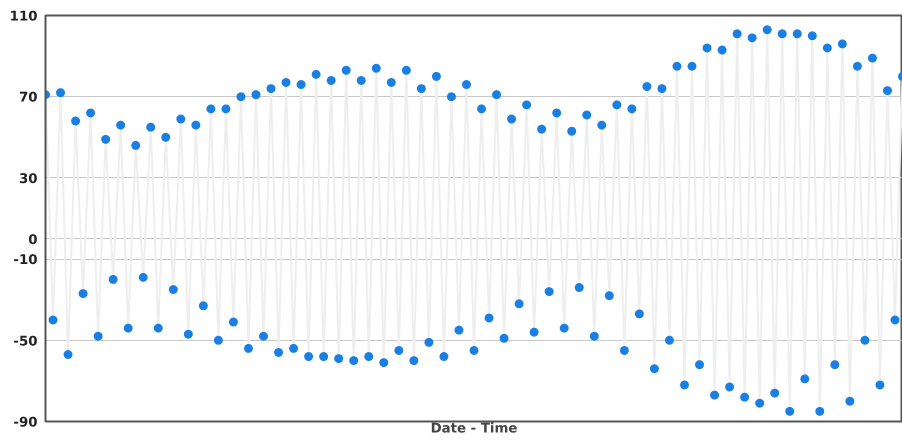  What do you see at coordinates (24, 17) in the screenshot?
I see `y-tick-label: 110` at bounding box center [24, 17].